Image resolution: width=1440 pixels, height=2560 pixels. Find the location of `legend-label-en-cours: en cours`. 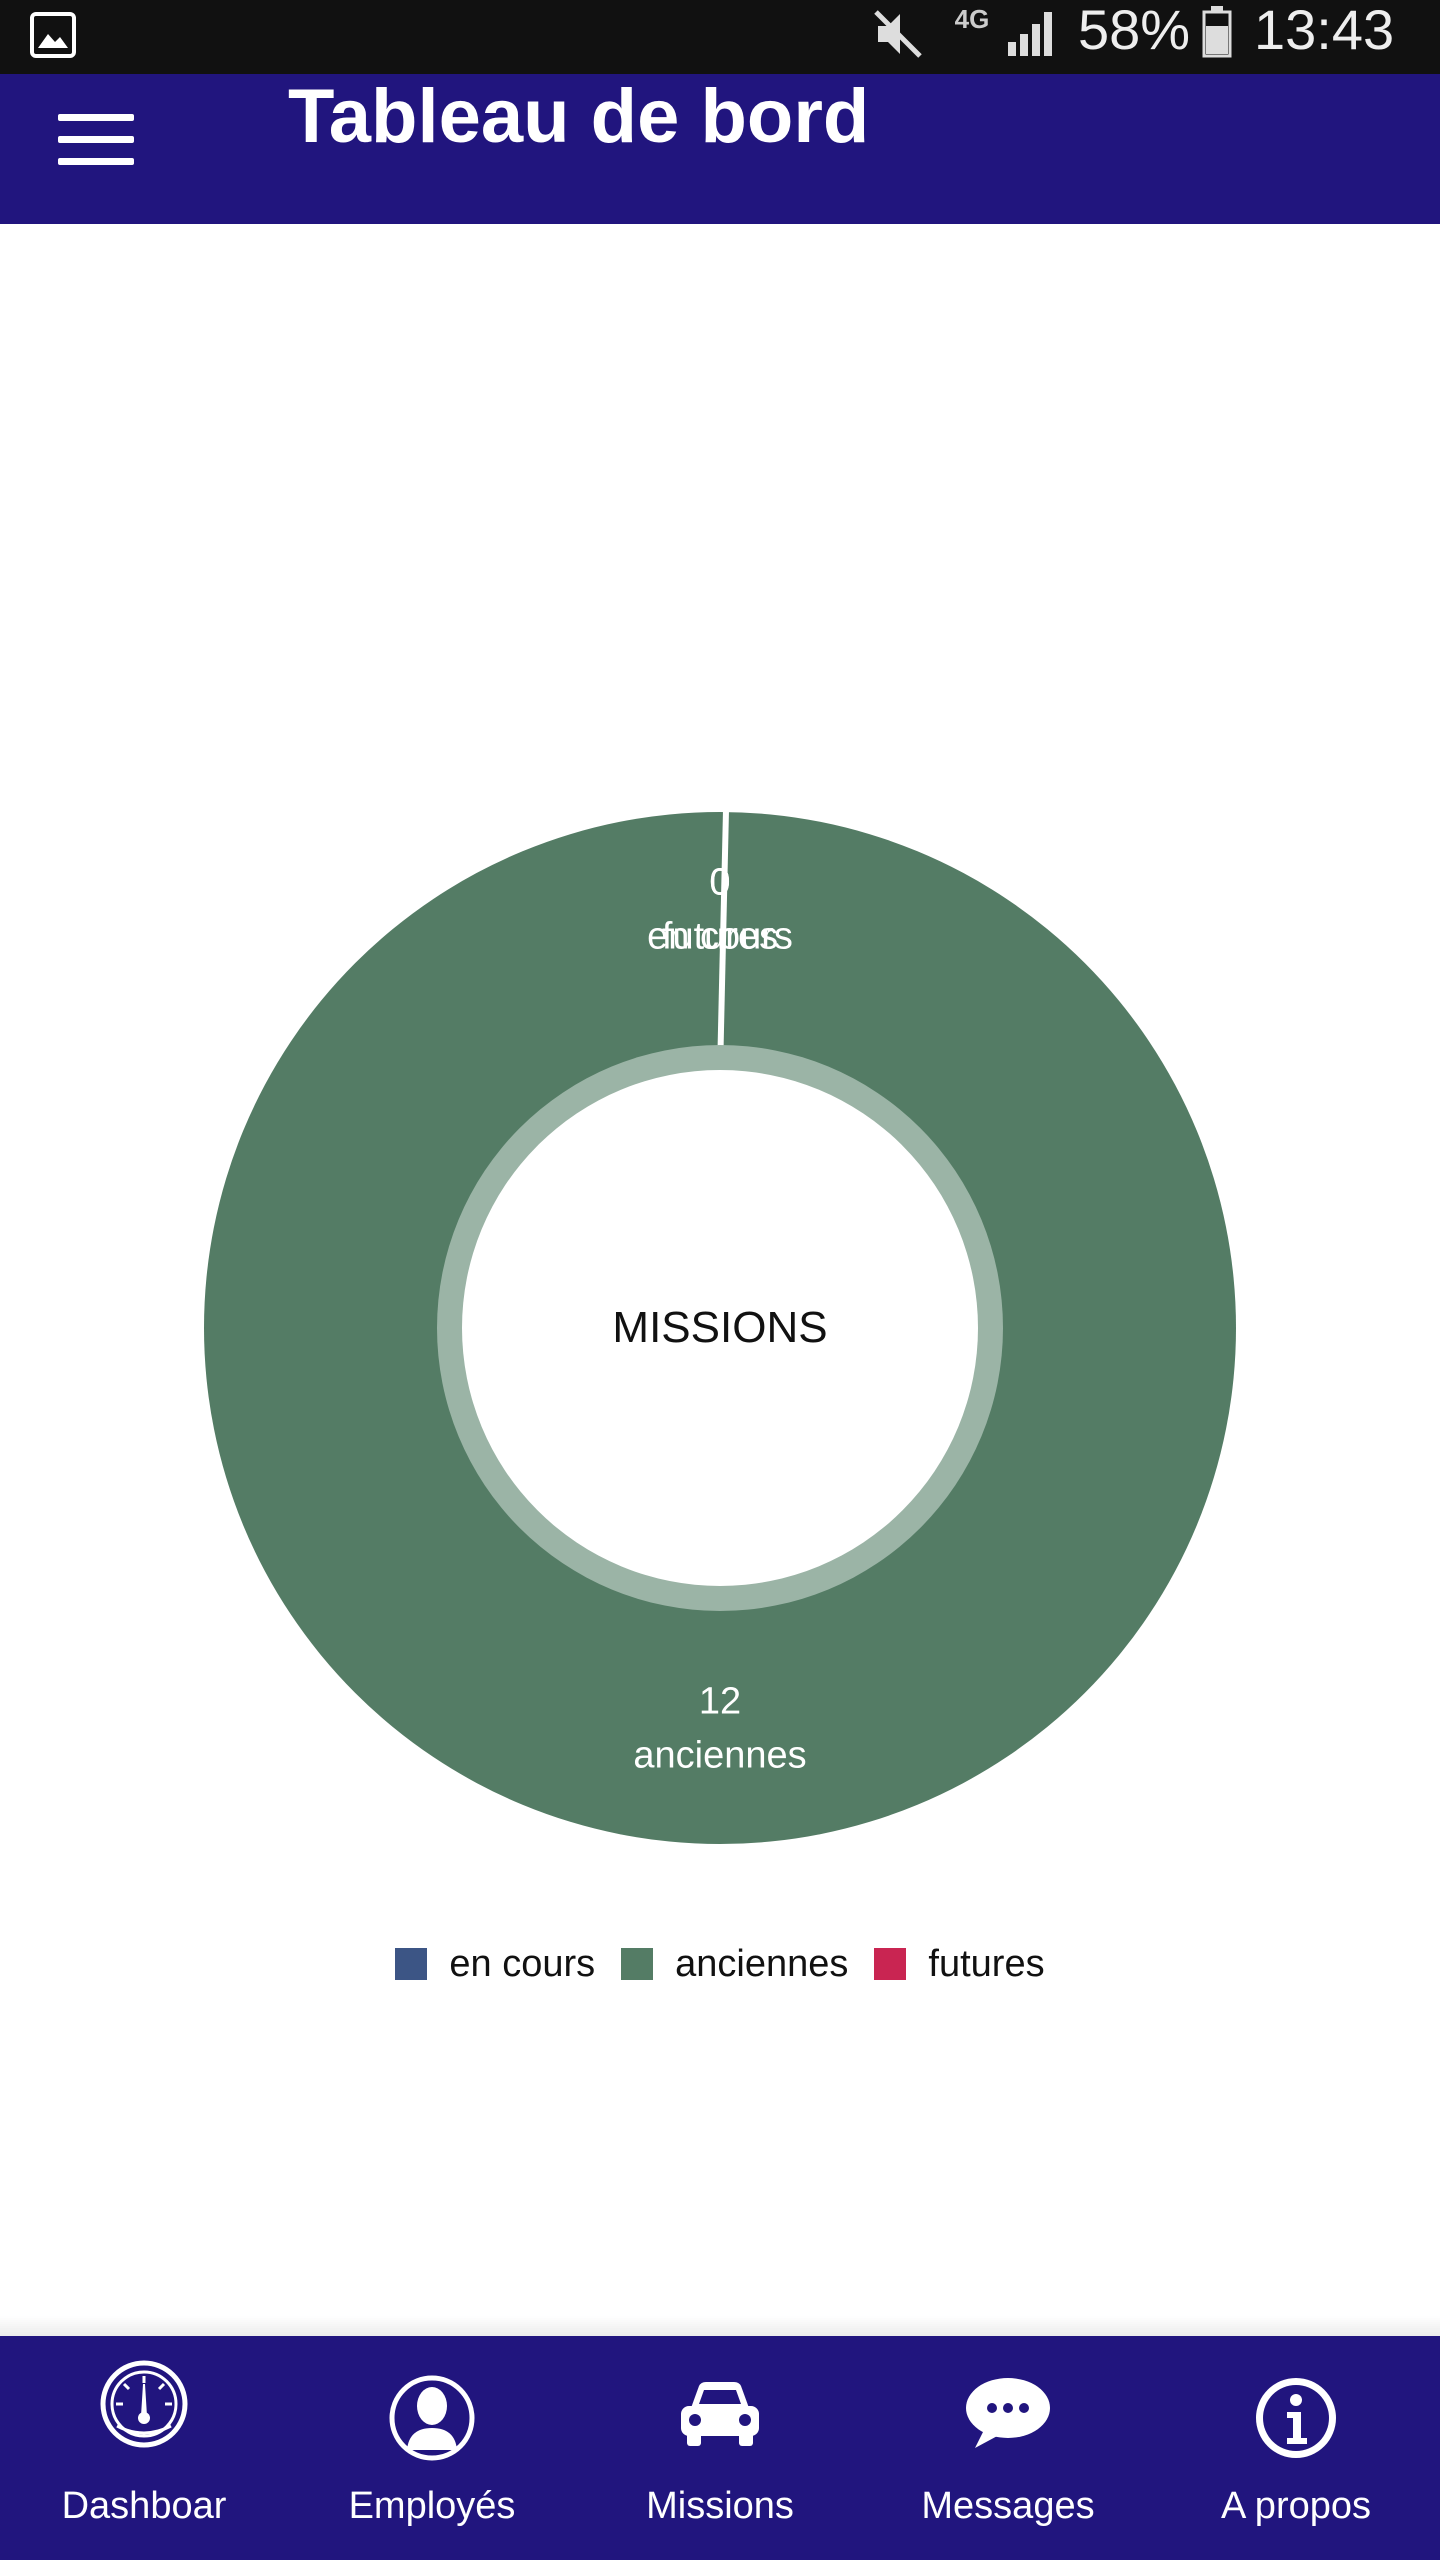

legend-label-en-cours: en cours is located at coordinates (522, 1963).